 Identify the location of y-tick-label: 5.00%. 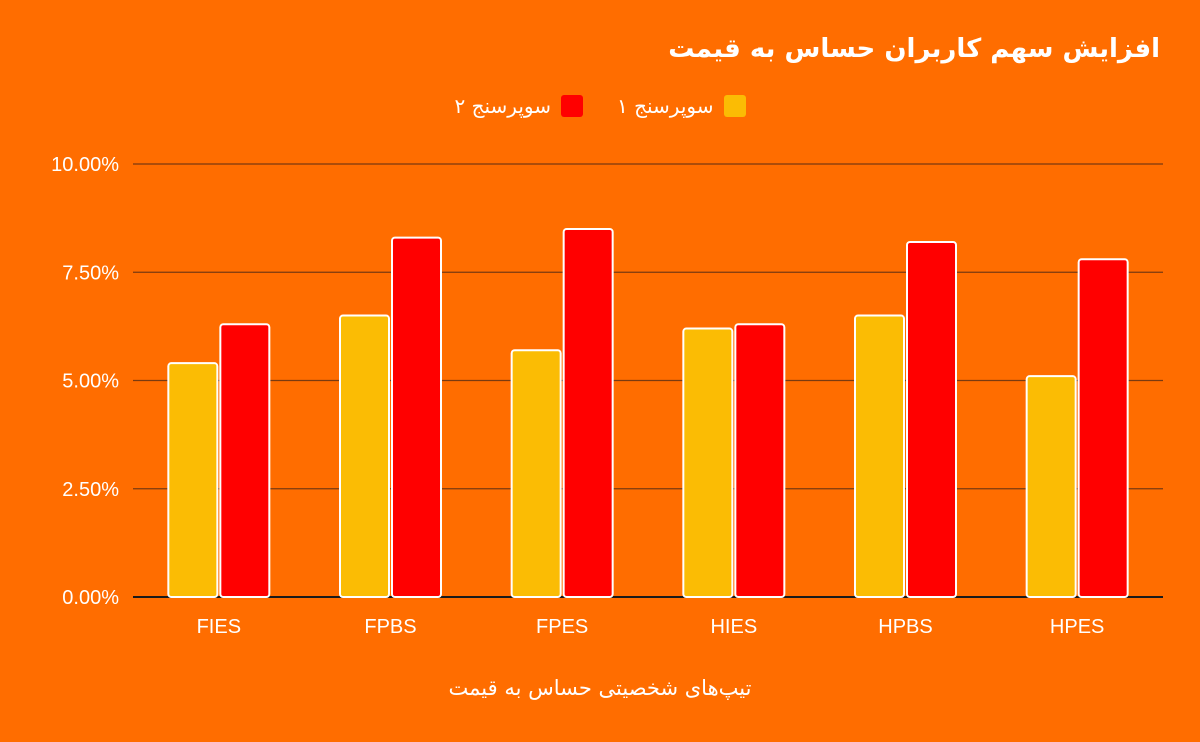
(90, 382).